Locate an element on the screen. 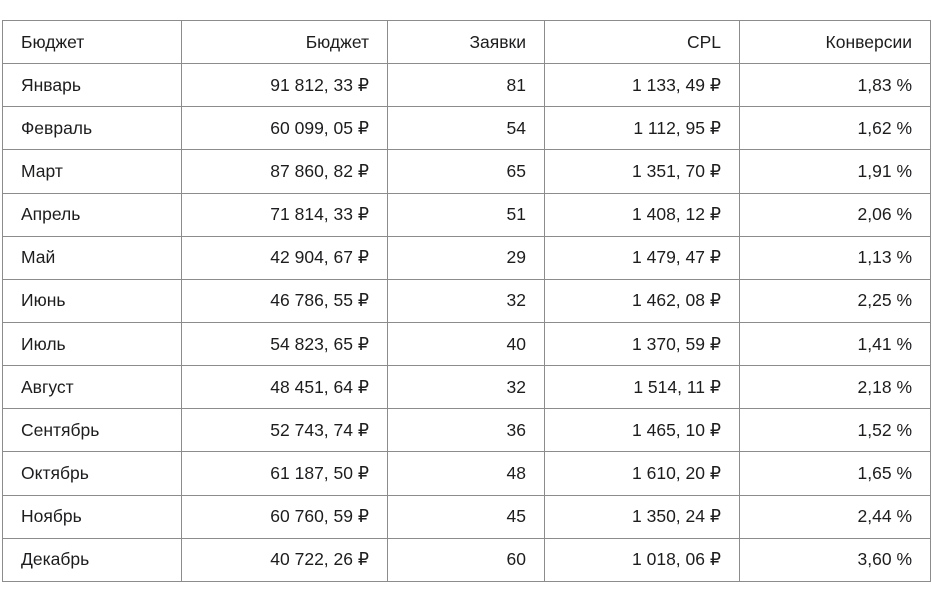 The height and width of the screenshot is (591, 932). month-cell: Январь is located at coordinates (92, 85).